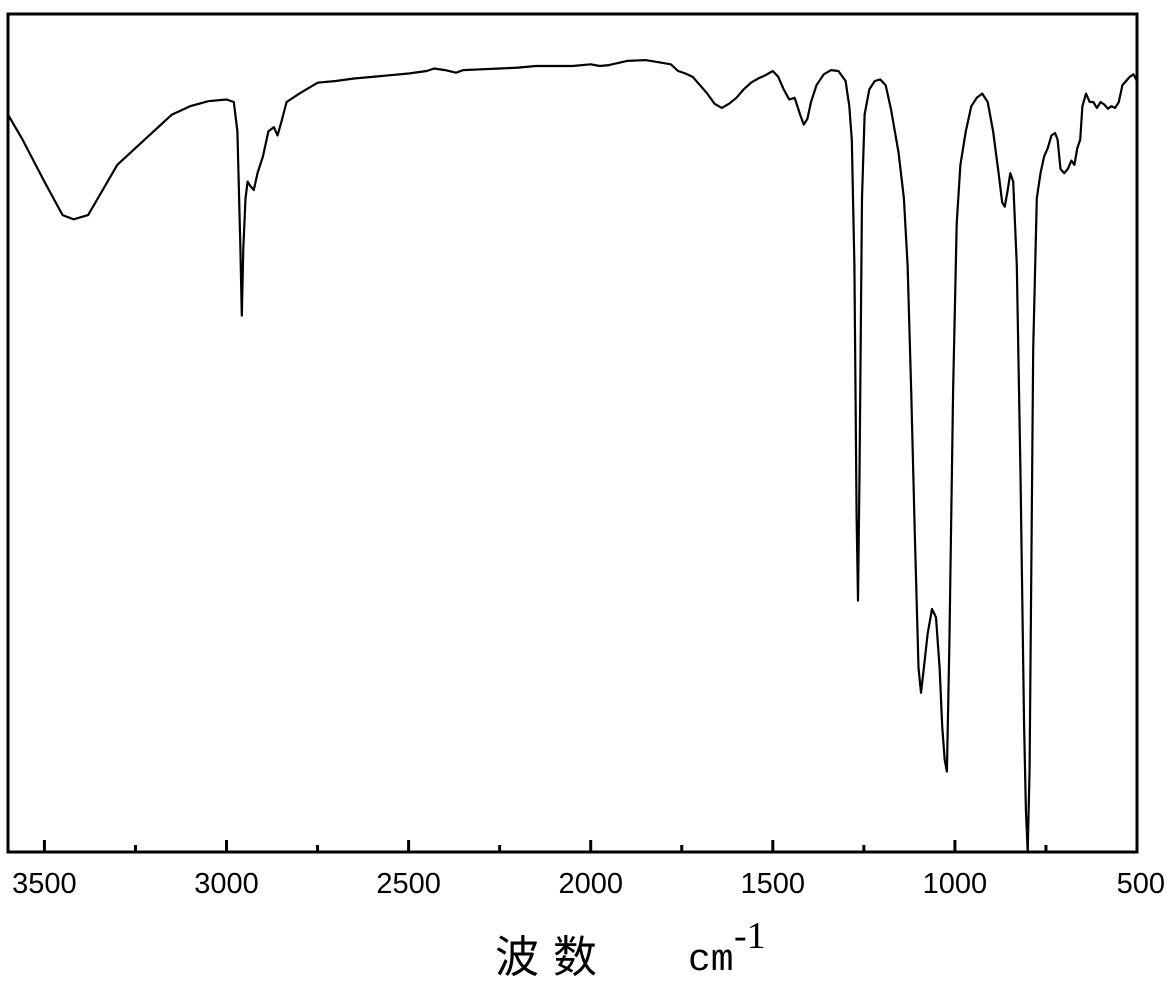  What do you see at coordinates (750, 936) in the screenshot?
I see `x-axis-label-exponent: -1` at bounding box center [750, 936].